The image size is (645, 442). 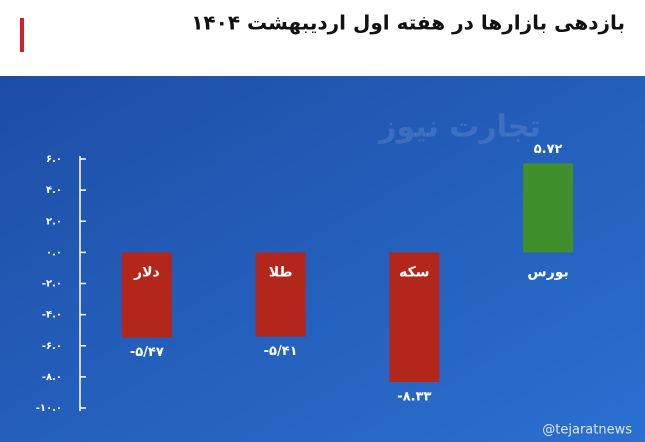 I want to click on accent-bar, so click(x=22, y=35).